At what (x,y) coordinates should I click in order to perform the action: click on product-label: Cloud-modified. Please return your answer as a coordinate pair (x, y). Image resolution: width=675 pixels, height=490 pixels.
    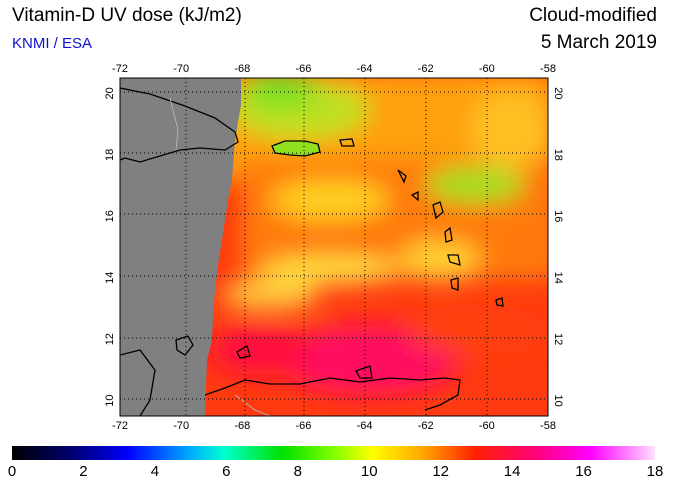
    Looking at the image, I should click on (593, 15).